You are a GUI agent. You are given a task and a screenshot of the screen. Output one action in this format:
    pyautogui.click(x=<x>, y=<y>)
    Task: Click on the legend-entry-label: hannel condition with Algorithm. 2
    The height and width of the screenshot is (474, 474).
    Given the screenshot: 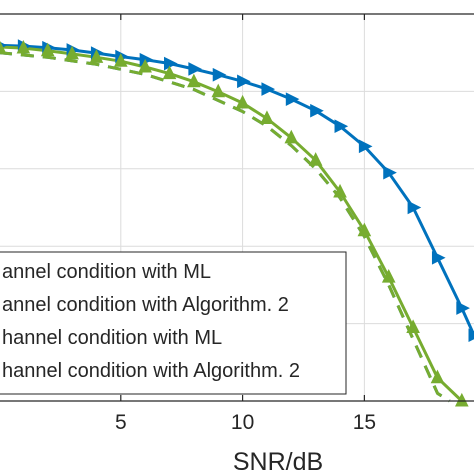 What is the action you would take?
    pyautogui.click(x=151, y=371)
    